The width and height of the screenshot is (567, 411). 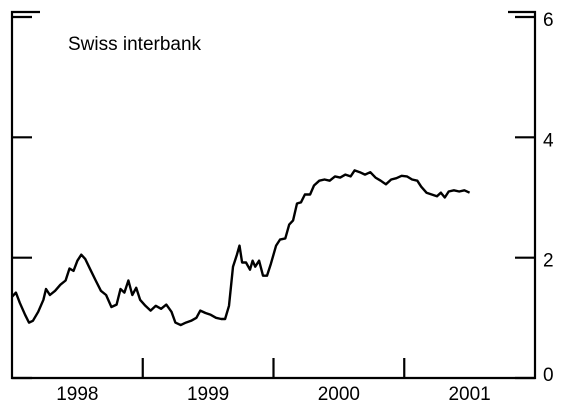 I want to click on y-tick-label: 2, so click(x=548, y=261).